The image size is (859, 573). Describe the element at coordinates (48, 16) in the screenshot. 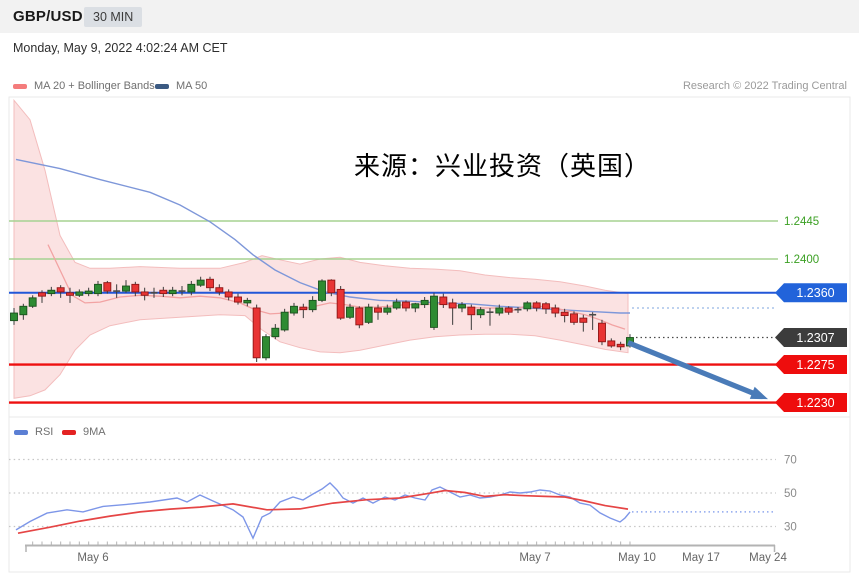

I see `symbol-title: GBP/USD` at that location.